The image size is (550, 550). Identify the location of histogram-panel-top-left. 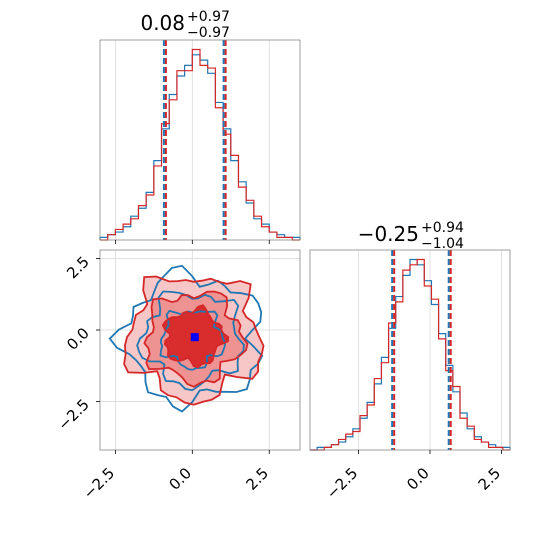
(200, 141).